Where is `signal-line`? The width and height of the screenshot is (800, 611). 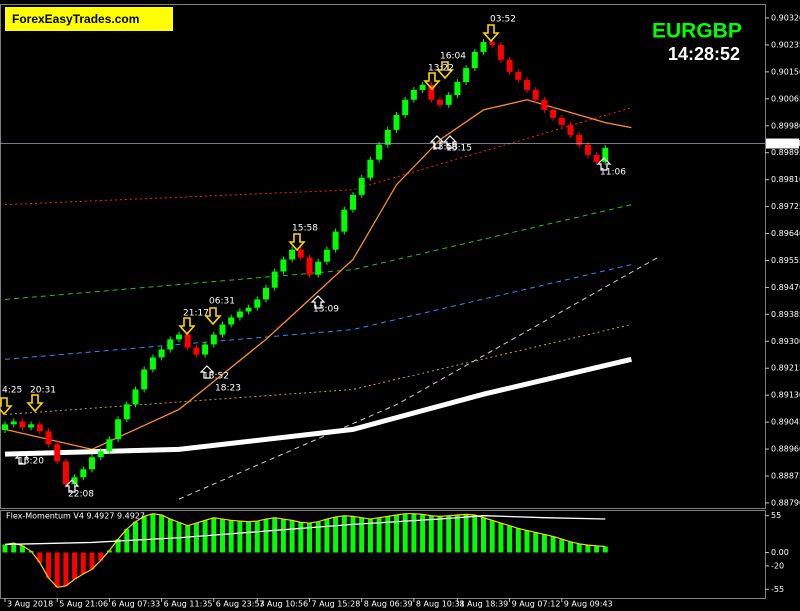 signal-line is located at coordinates (305, 530).